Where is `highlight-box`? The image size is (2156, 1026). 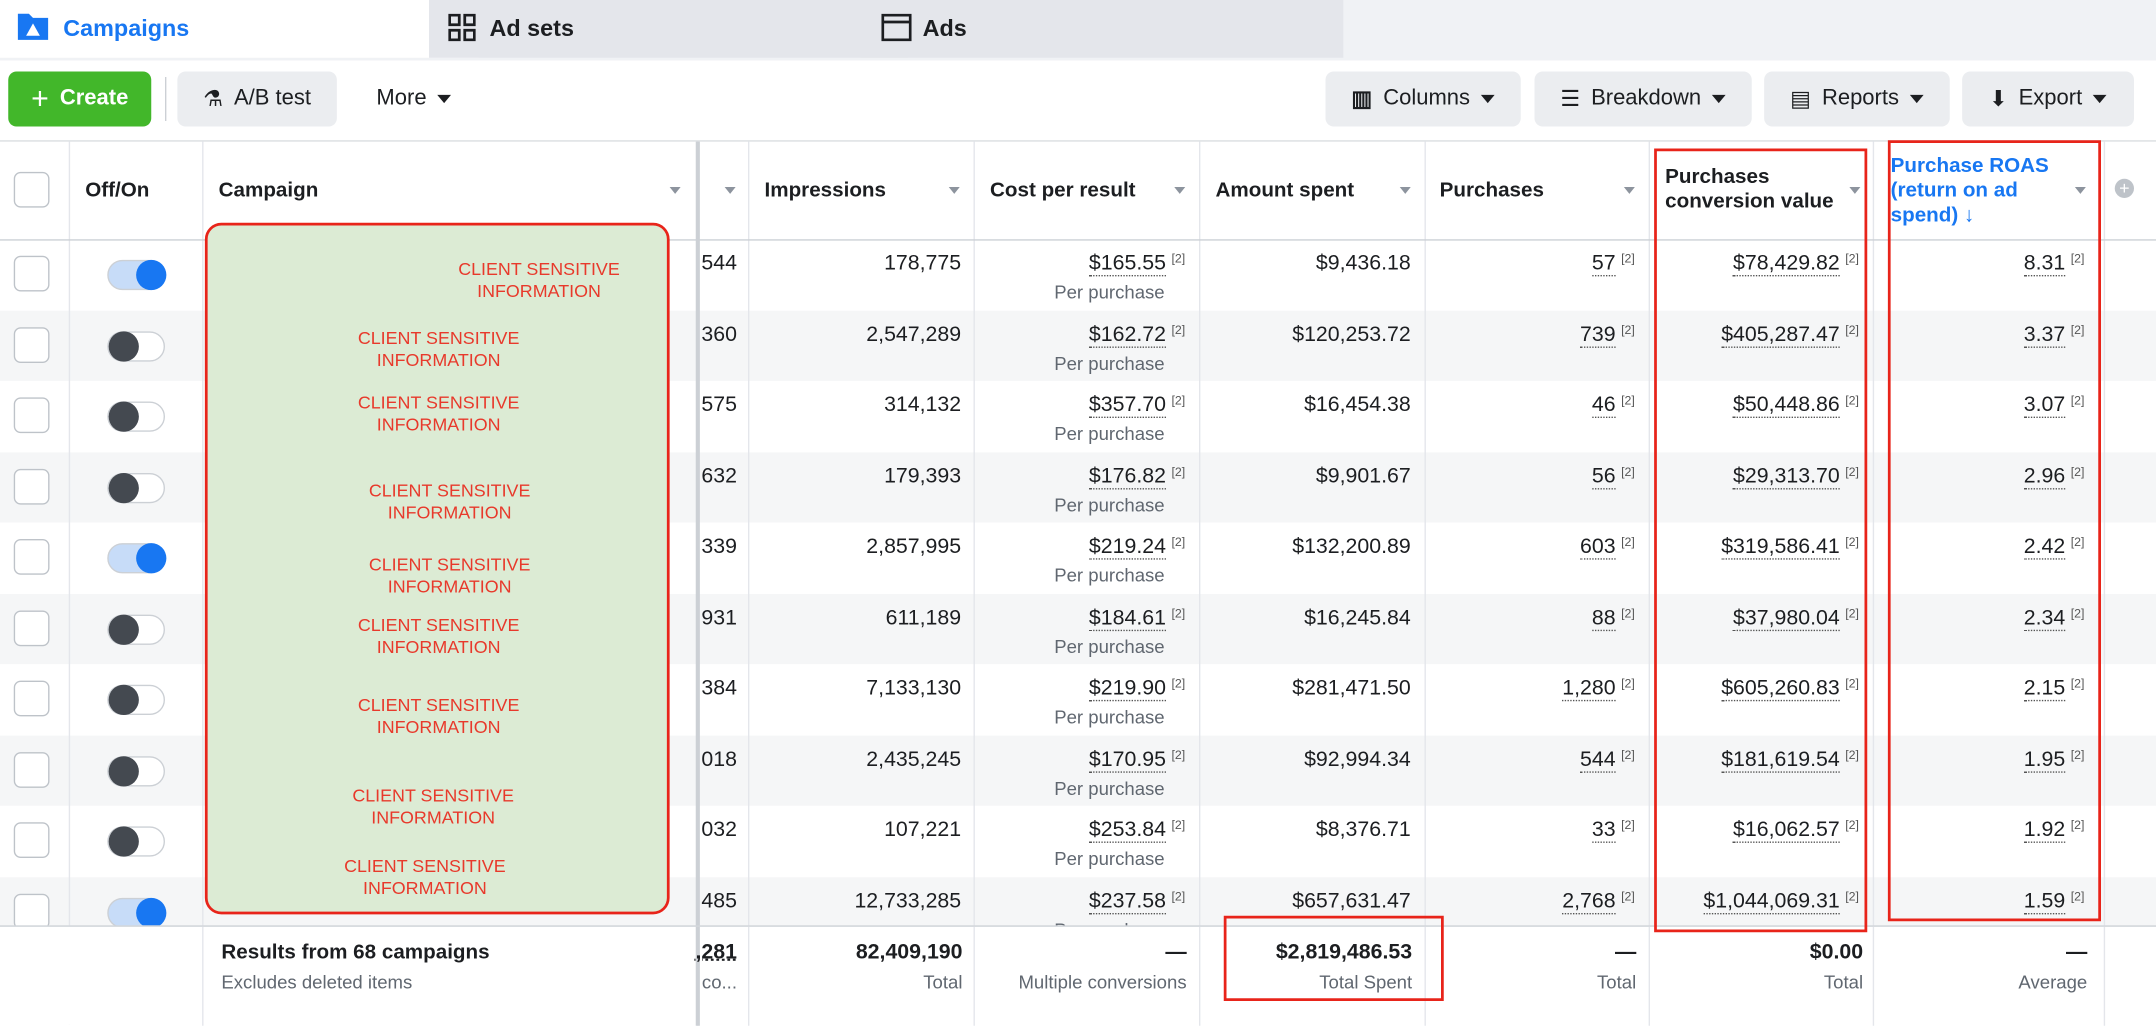 highlight-box is located at coordinates (1333, 958).